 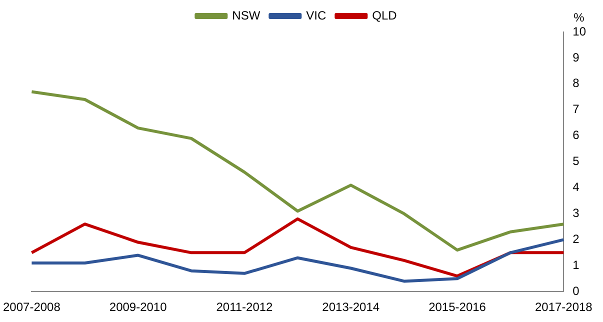 What do you see at coordinates (576, 291) in the screenshot?
I see `y-tick-label: 0` at bounding box center [576, 291].